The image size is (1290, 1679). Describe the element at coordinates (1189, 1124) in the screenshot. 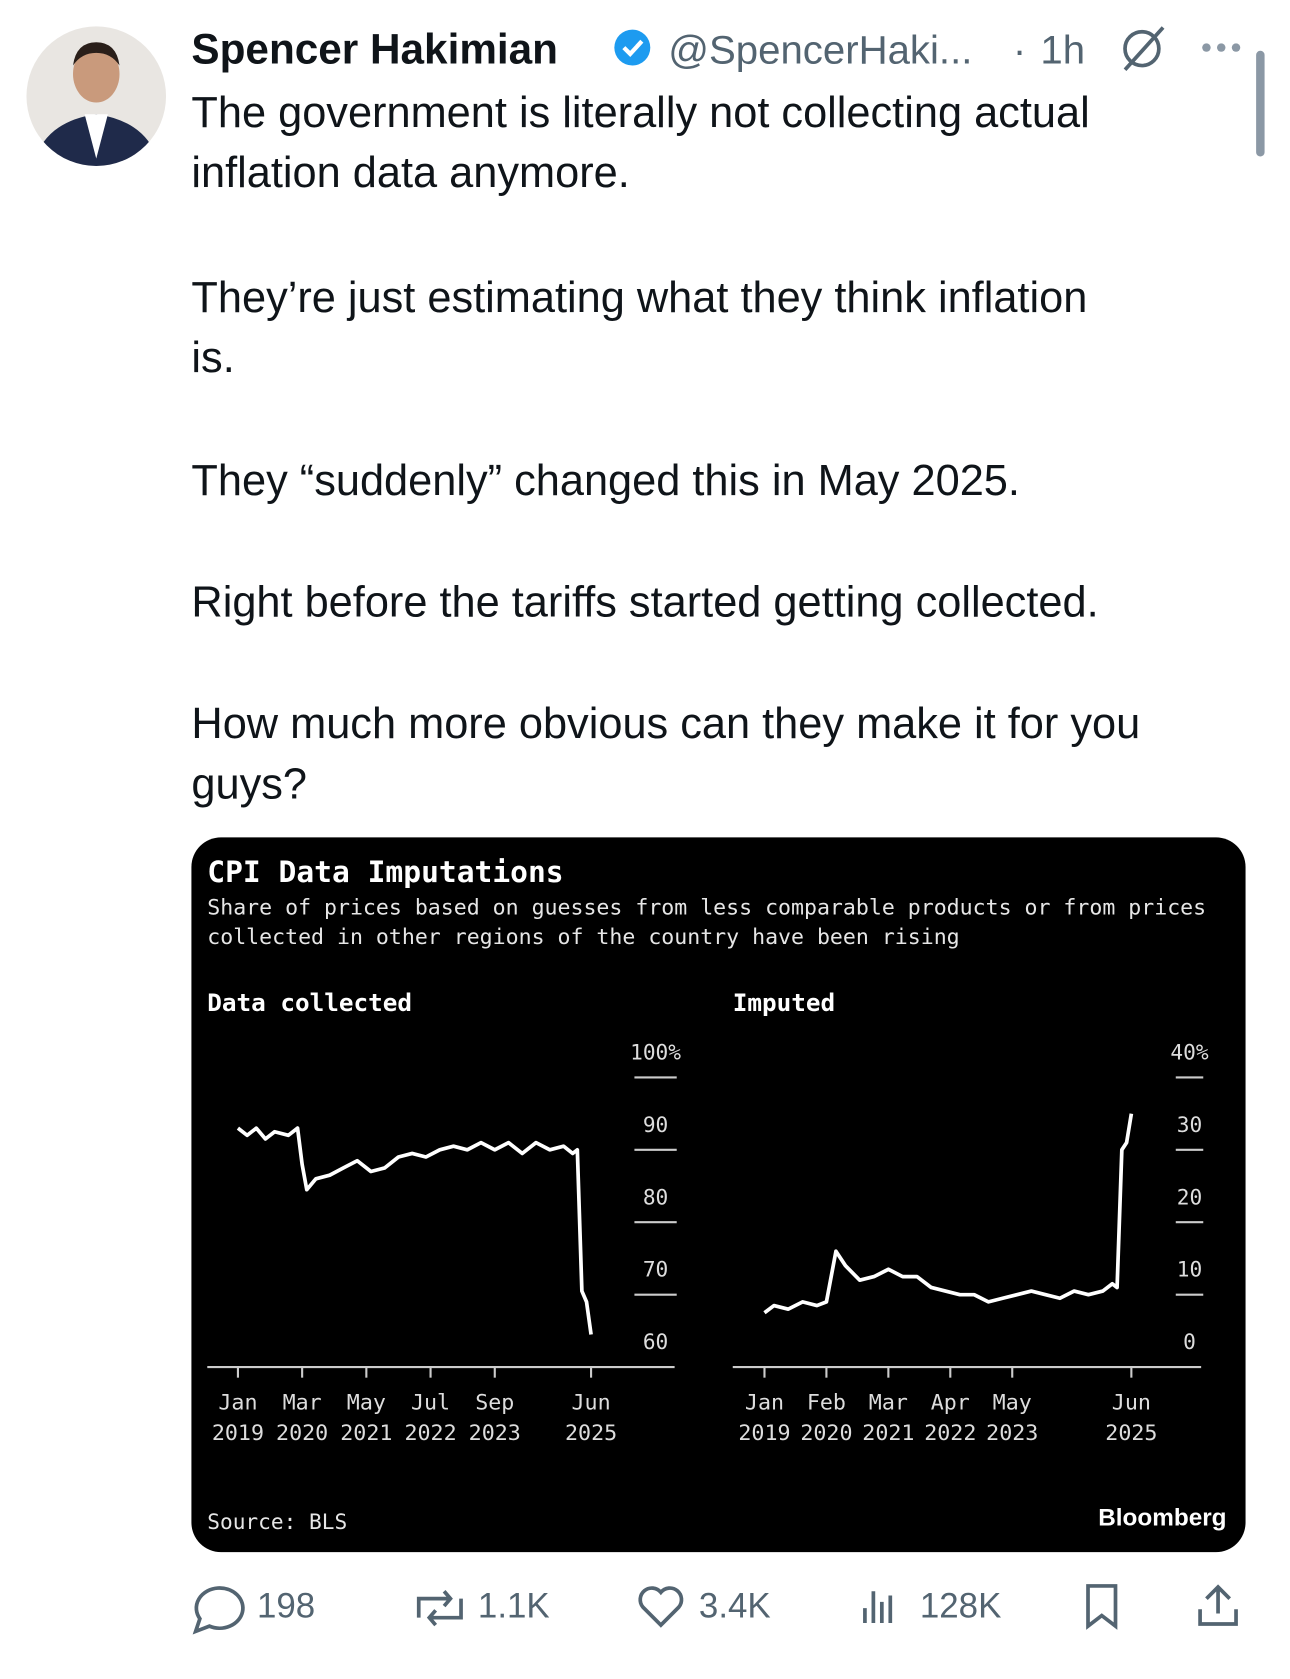

I see `y-tick-label: 30` at that location.